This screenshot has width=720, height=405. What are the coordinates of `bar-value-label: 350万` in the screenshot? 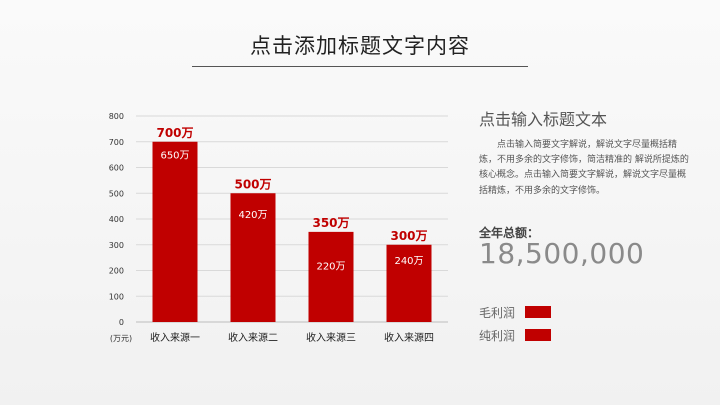 It's located at (330, 223).